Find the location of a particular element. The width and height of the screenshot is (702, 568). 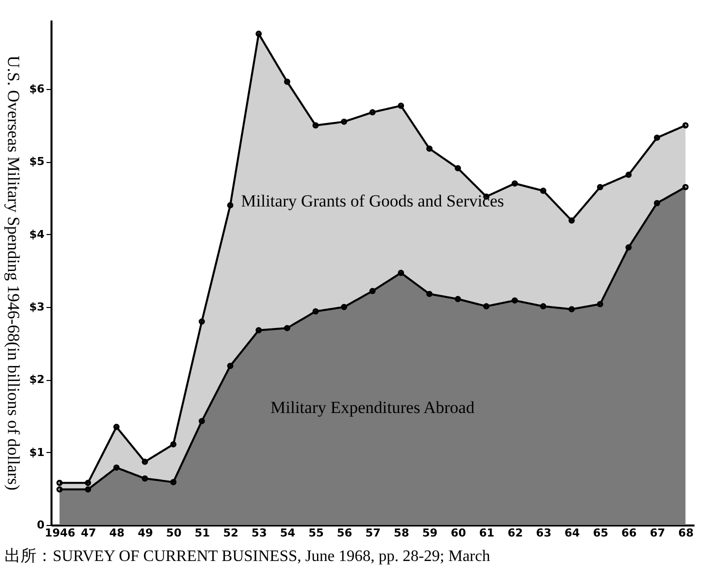

y-tick-label: $3 is located at coordinates (36, 307).